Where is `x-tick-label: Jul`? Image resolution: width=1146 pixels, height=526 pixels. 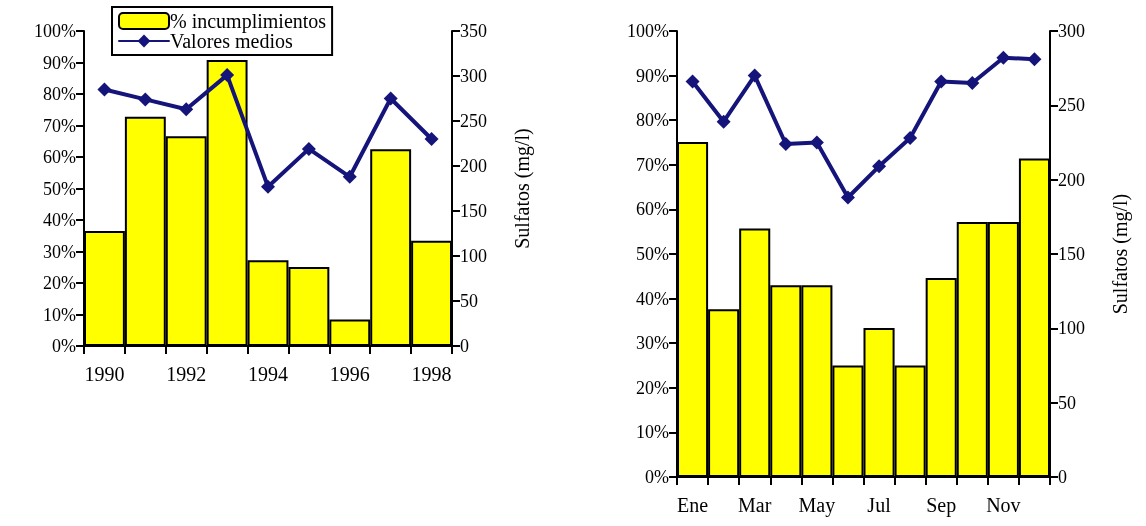
x-tick-label: Jul is located at coordinates (879, 505).